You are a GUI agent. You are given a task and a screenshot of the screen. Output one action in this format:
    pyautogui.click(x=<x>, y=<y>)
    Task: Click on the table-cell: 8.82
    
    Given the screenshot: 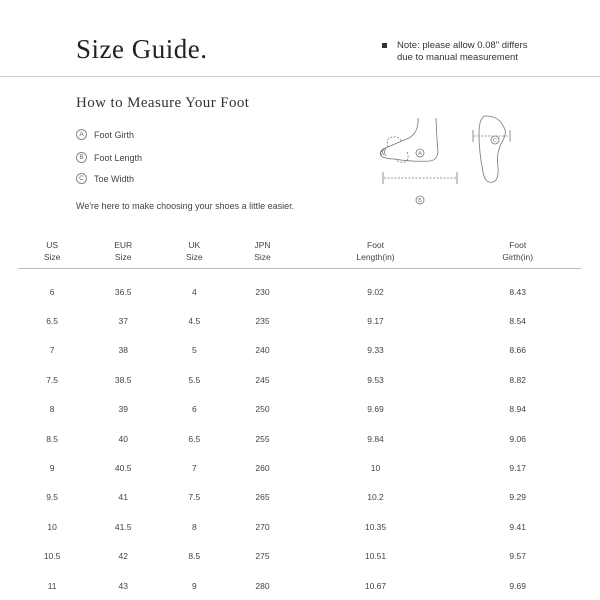 What is the action you would take?
    pyautogui.click(x=517, y=379)
    